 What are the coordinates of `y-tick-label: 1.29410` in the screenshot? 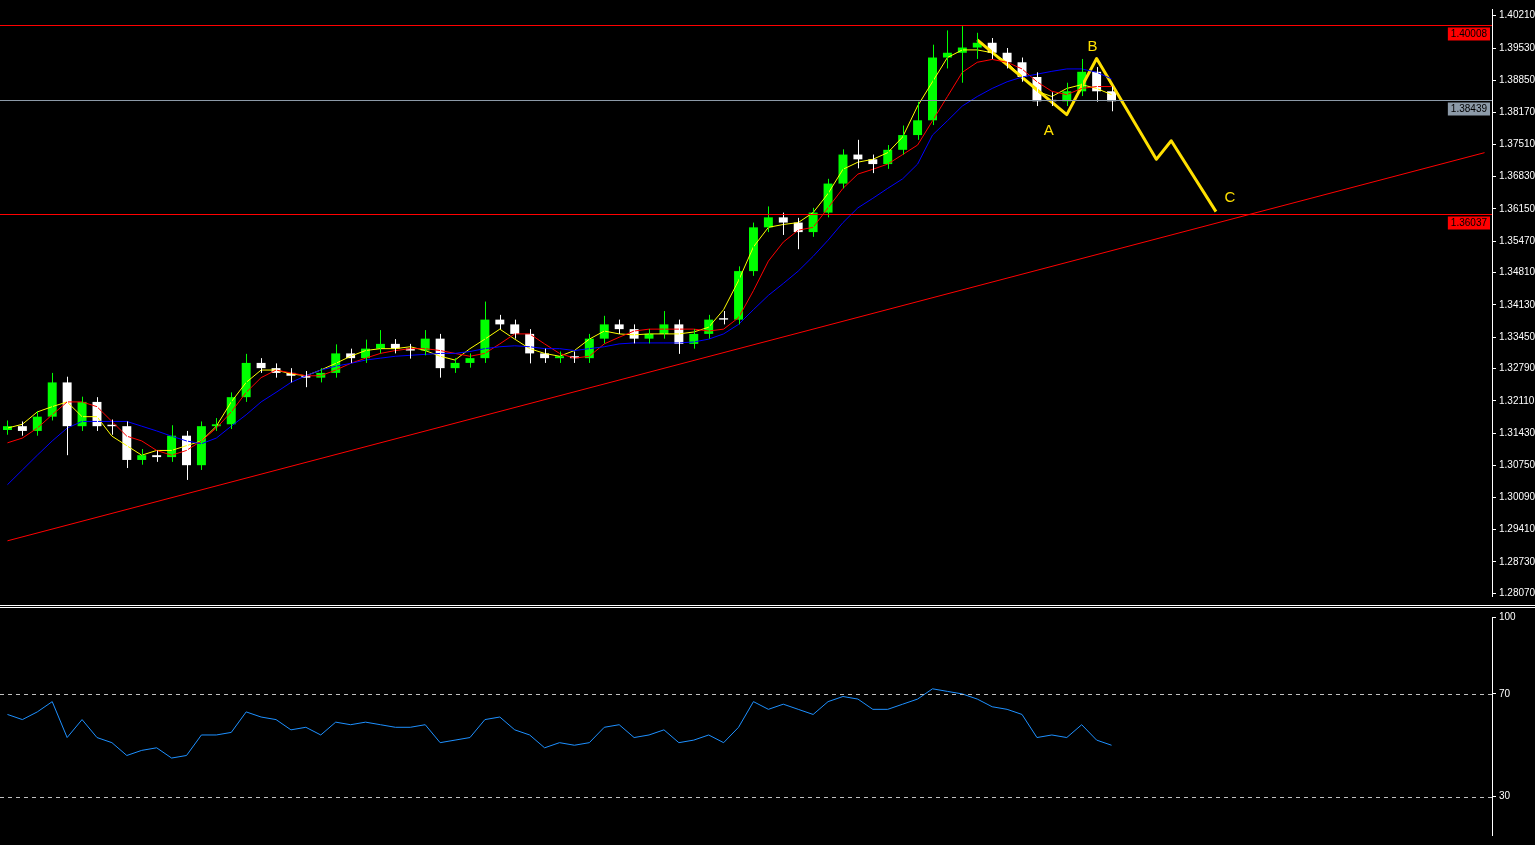 It's located at (1517, 529).